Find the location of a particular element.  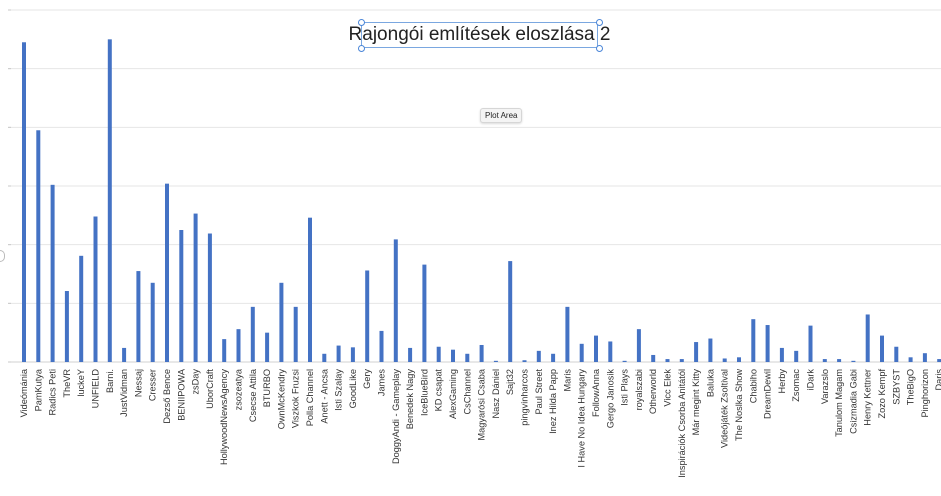

x-tick-label: Baluka is located at coordinates (710, 382).